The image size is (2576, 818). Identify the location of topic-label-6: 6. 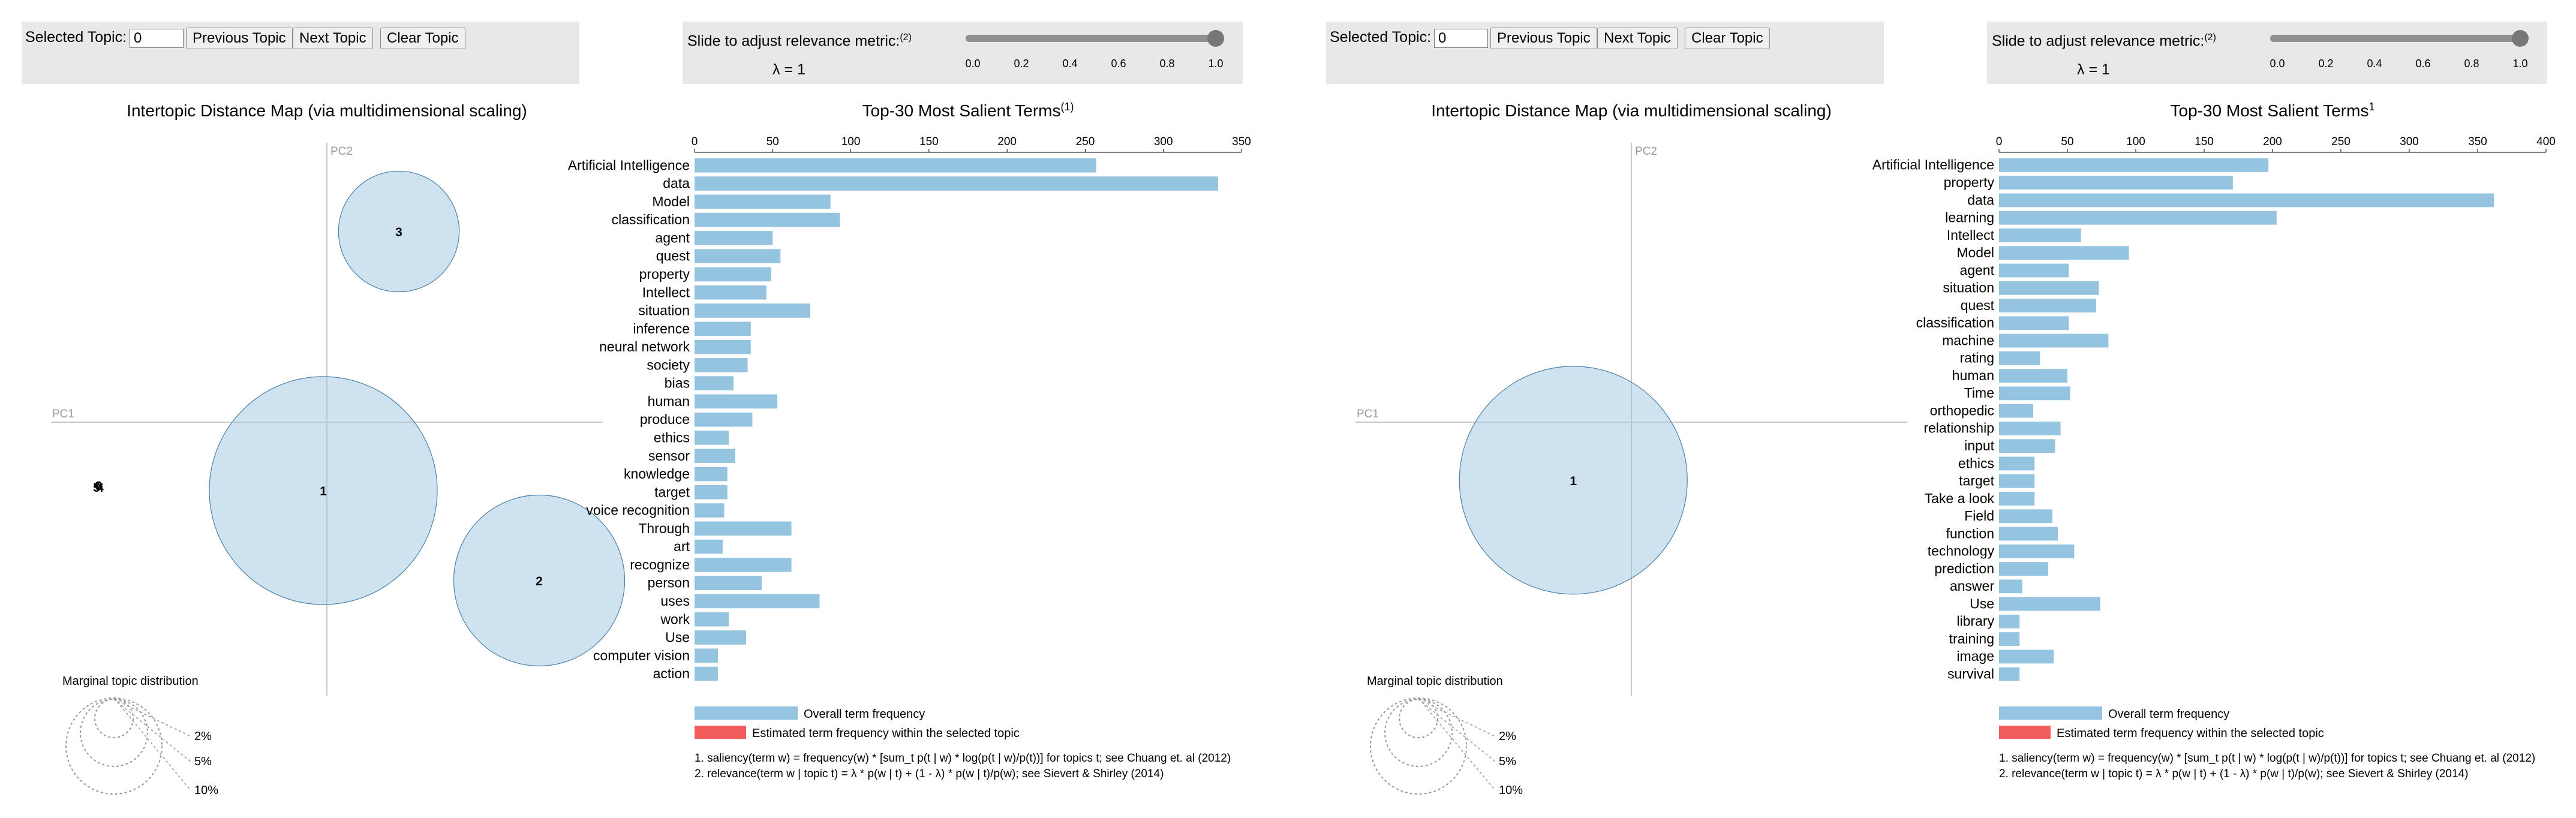
(99, 486).